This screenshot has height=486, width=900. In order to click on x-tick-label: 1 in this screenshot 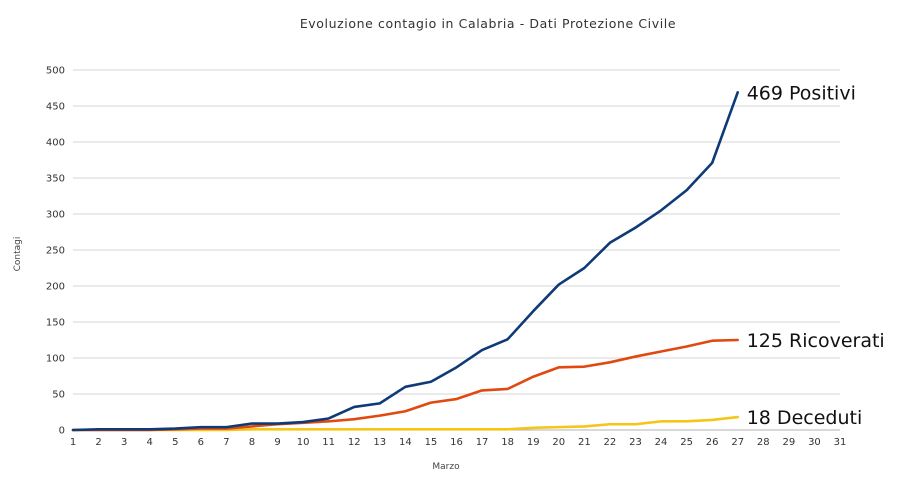, I will do `click(73, 442)`.